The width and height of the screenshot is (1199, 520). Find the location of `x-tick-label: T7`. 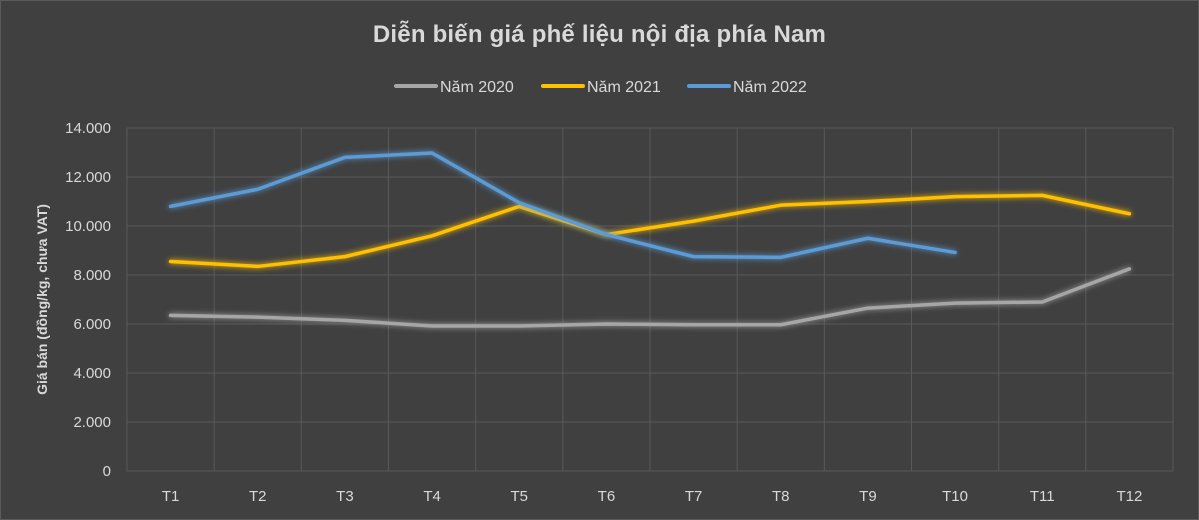

x-tick-label: T7 is located at coordinates (694, 496).